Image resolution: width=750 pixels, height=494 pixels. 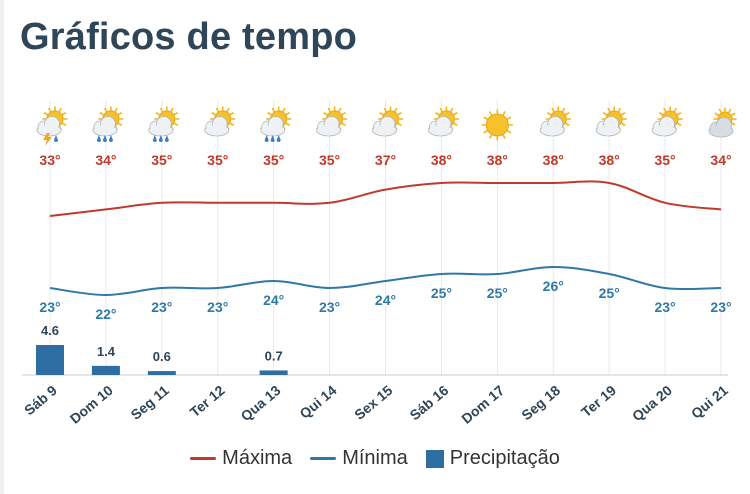 I want to click on legend-item-max: Máxima, so click(x=241, y=458).